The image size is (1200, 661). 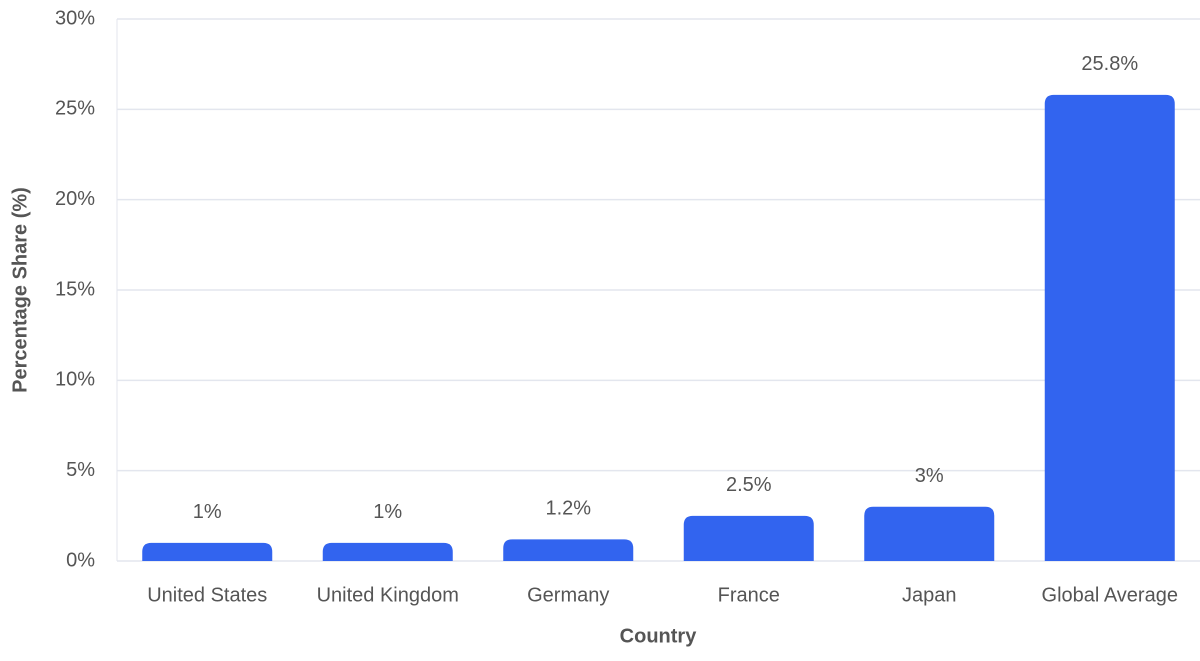 What do you see at coordinates (659, 636) in the screenshot?
I see `x-axis-title: Country` at bounding box center [659, 636].